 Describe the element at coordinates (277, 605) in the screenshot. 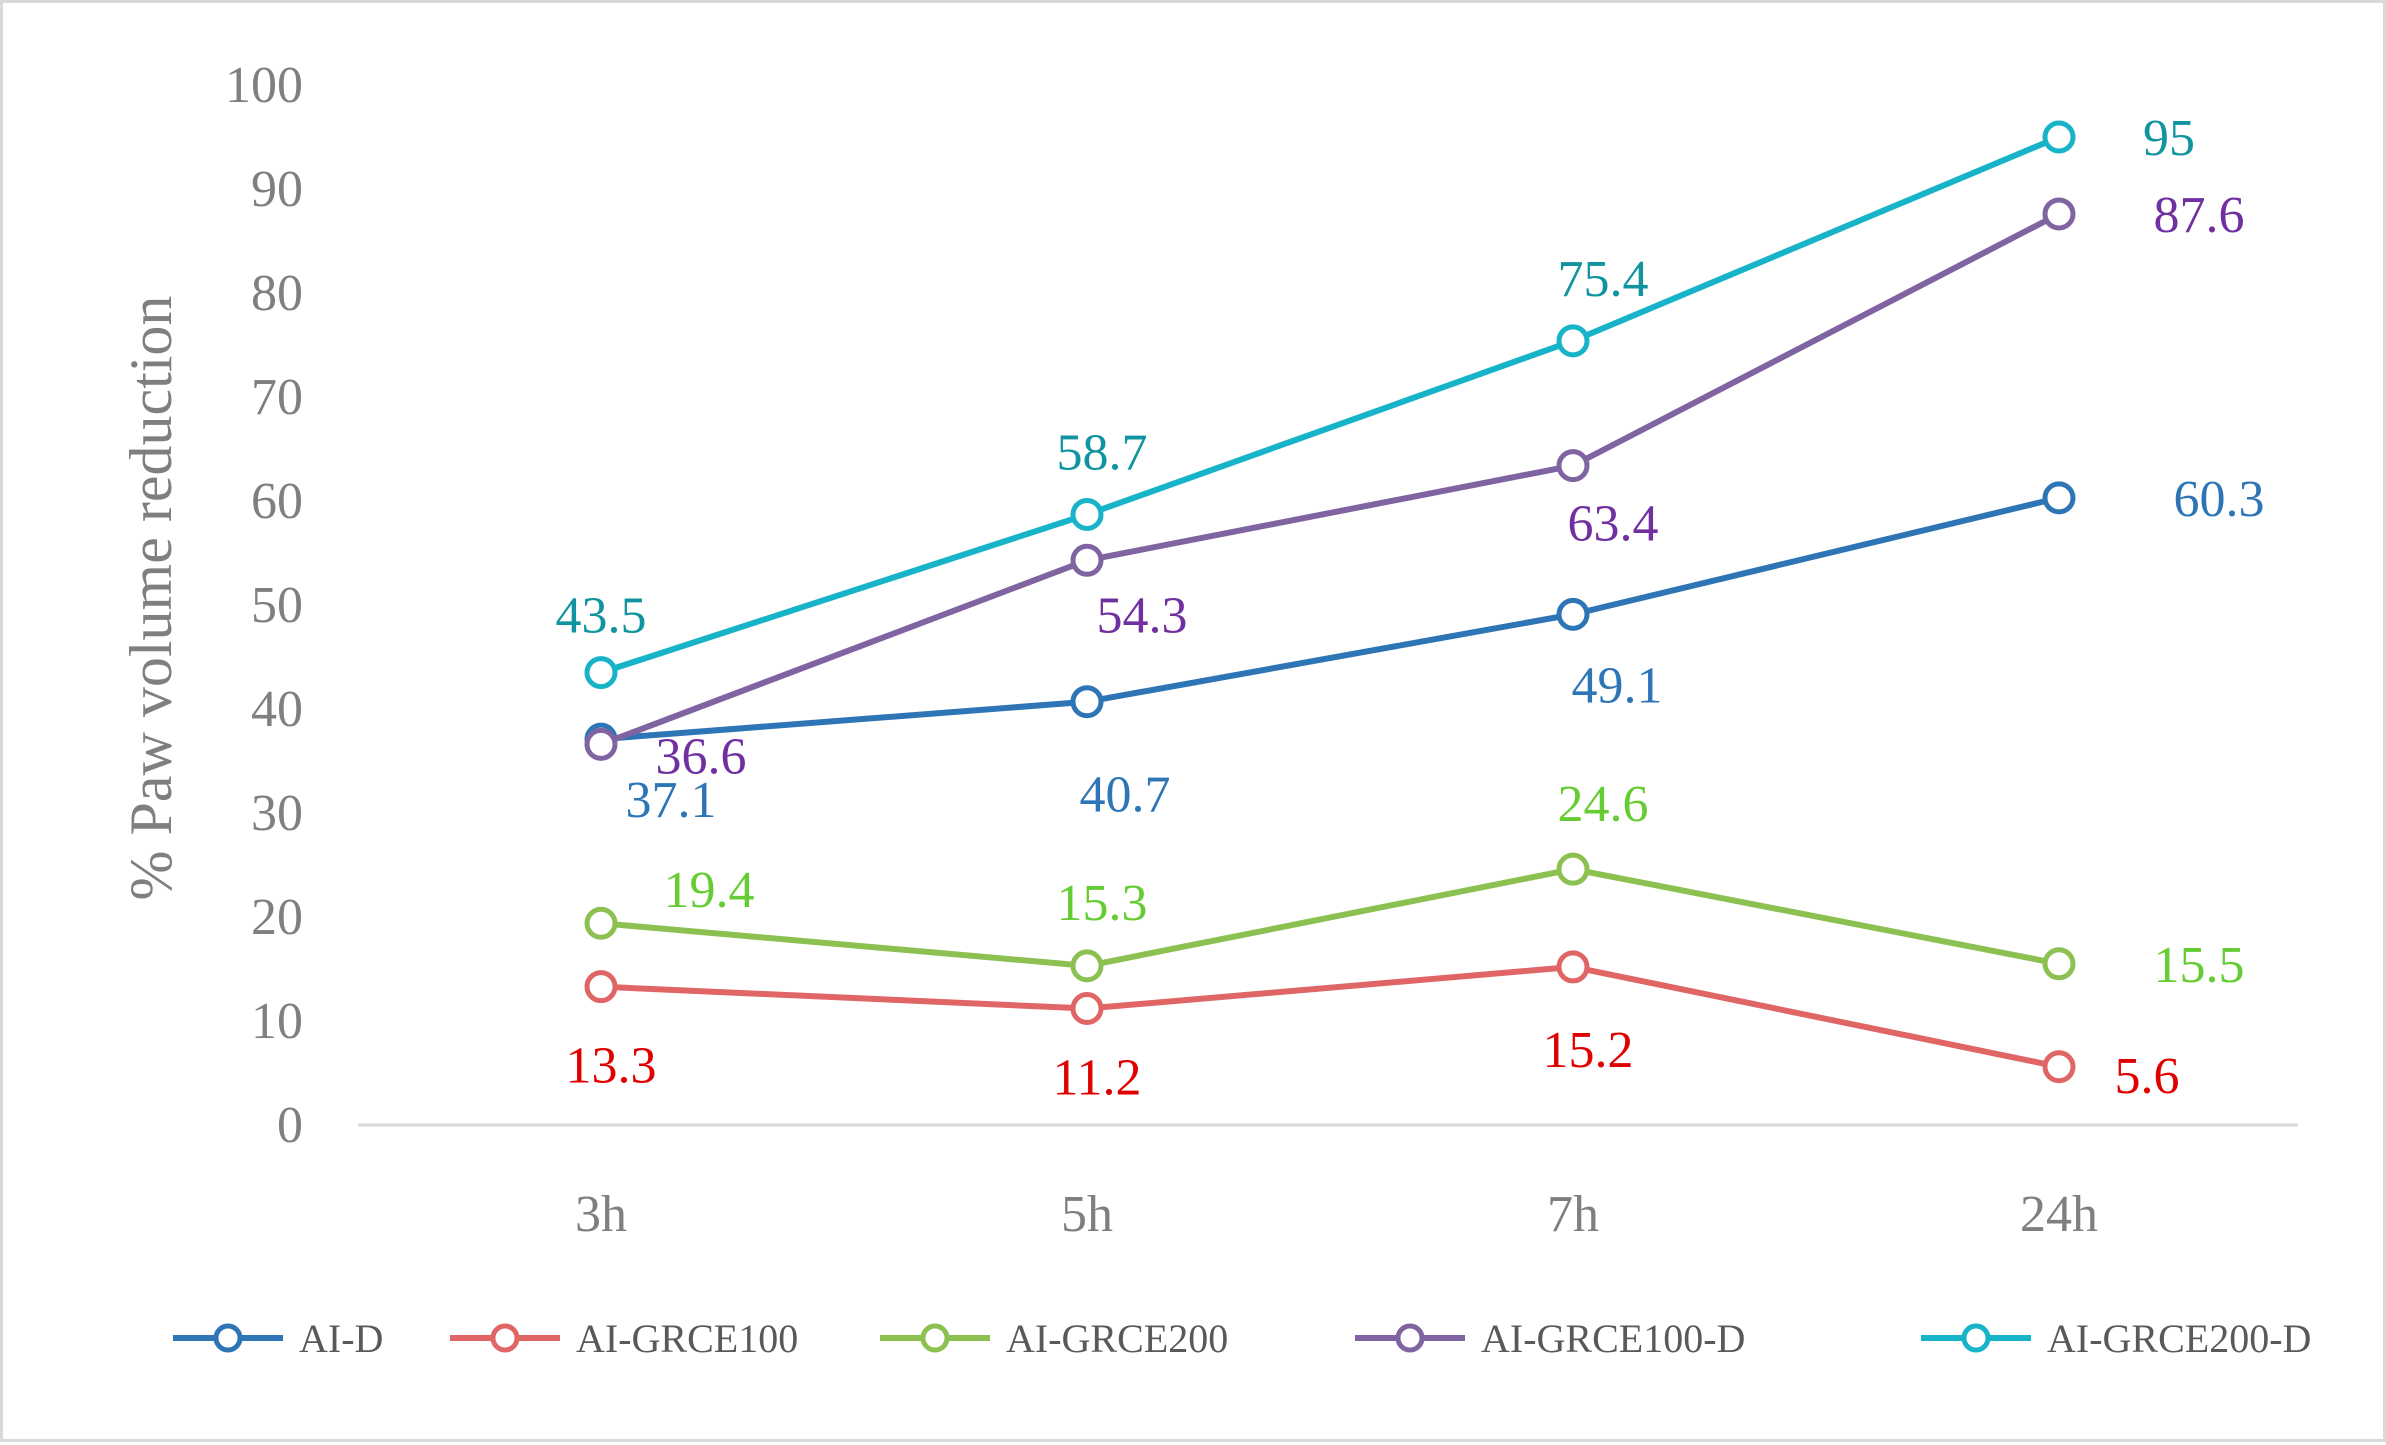

I see `y-tick-label: 50` at that location.